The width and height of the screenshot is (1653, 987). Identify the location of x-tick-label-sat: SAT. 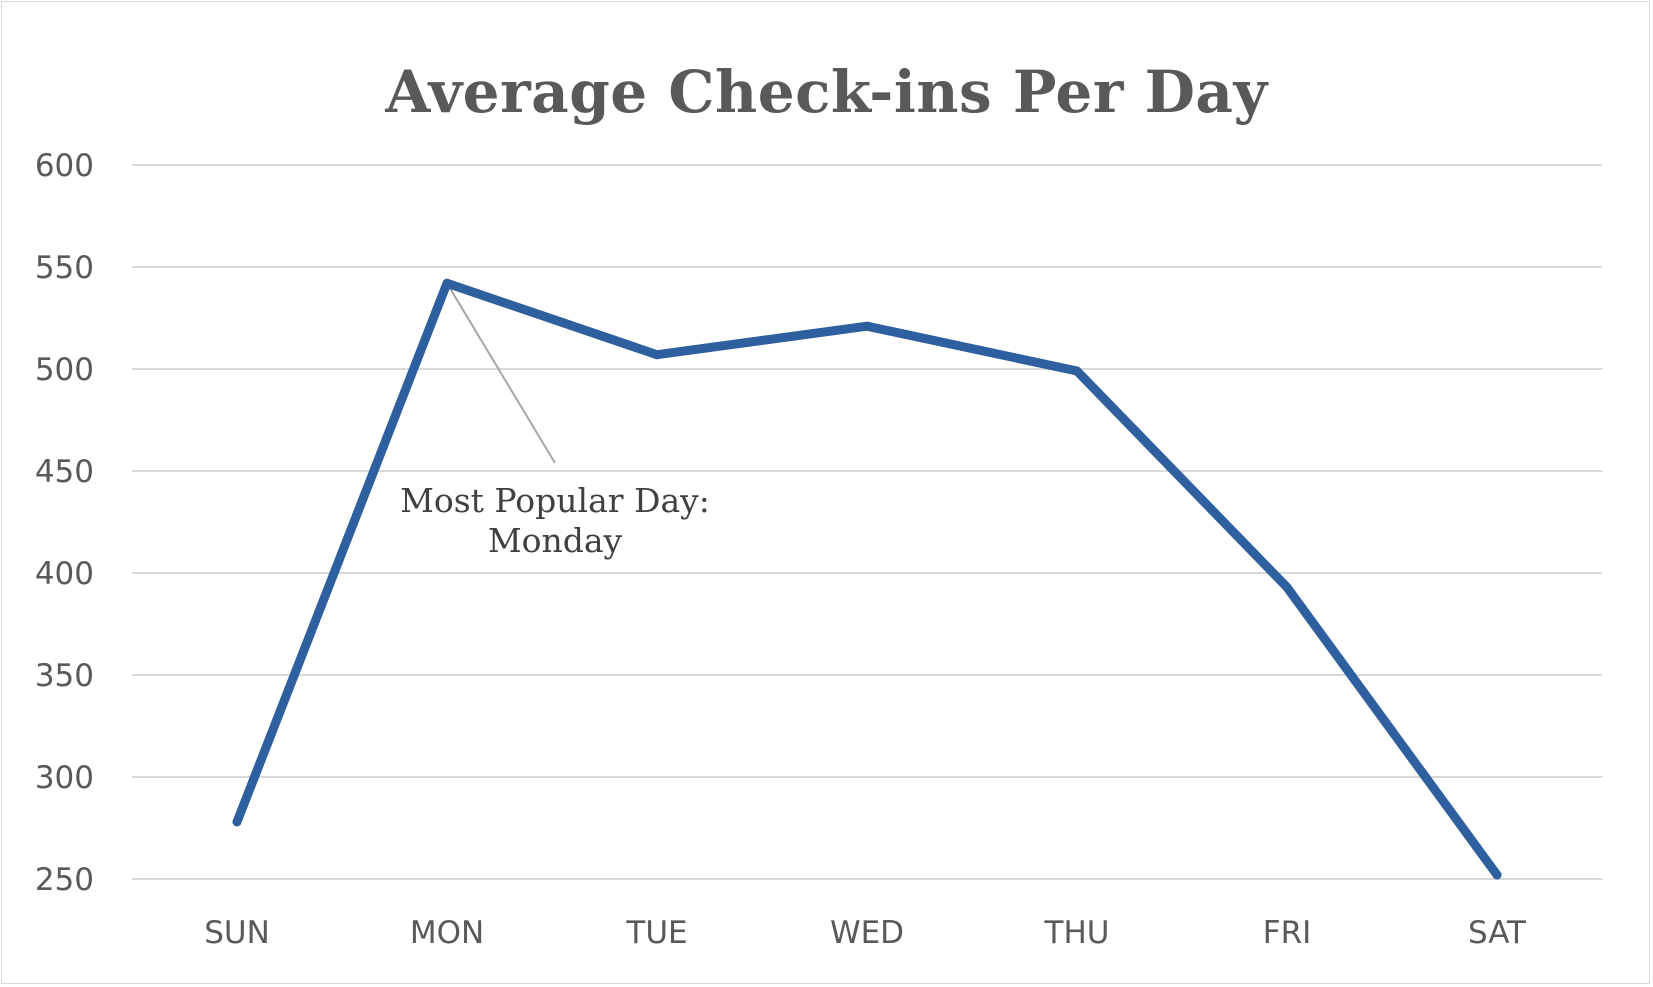
(1497, 933).